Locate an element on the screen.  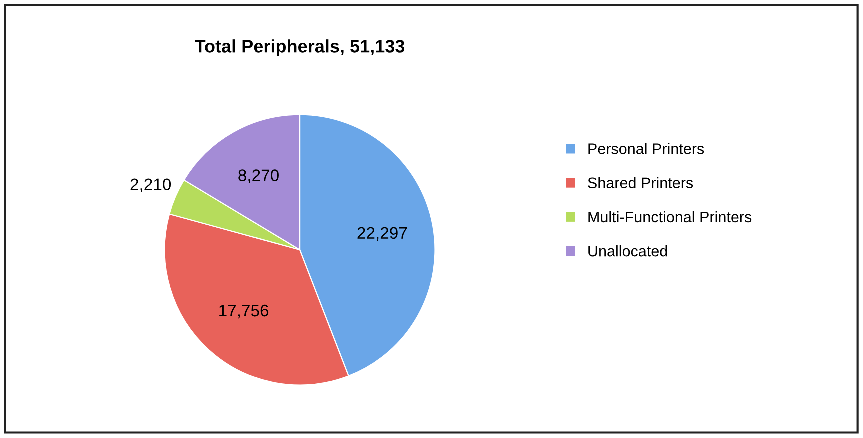
legend-label: Unallocated is located at coordinates (628, 251).